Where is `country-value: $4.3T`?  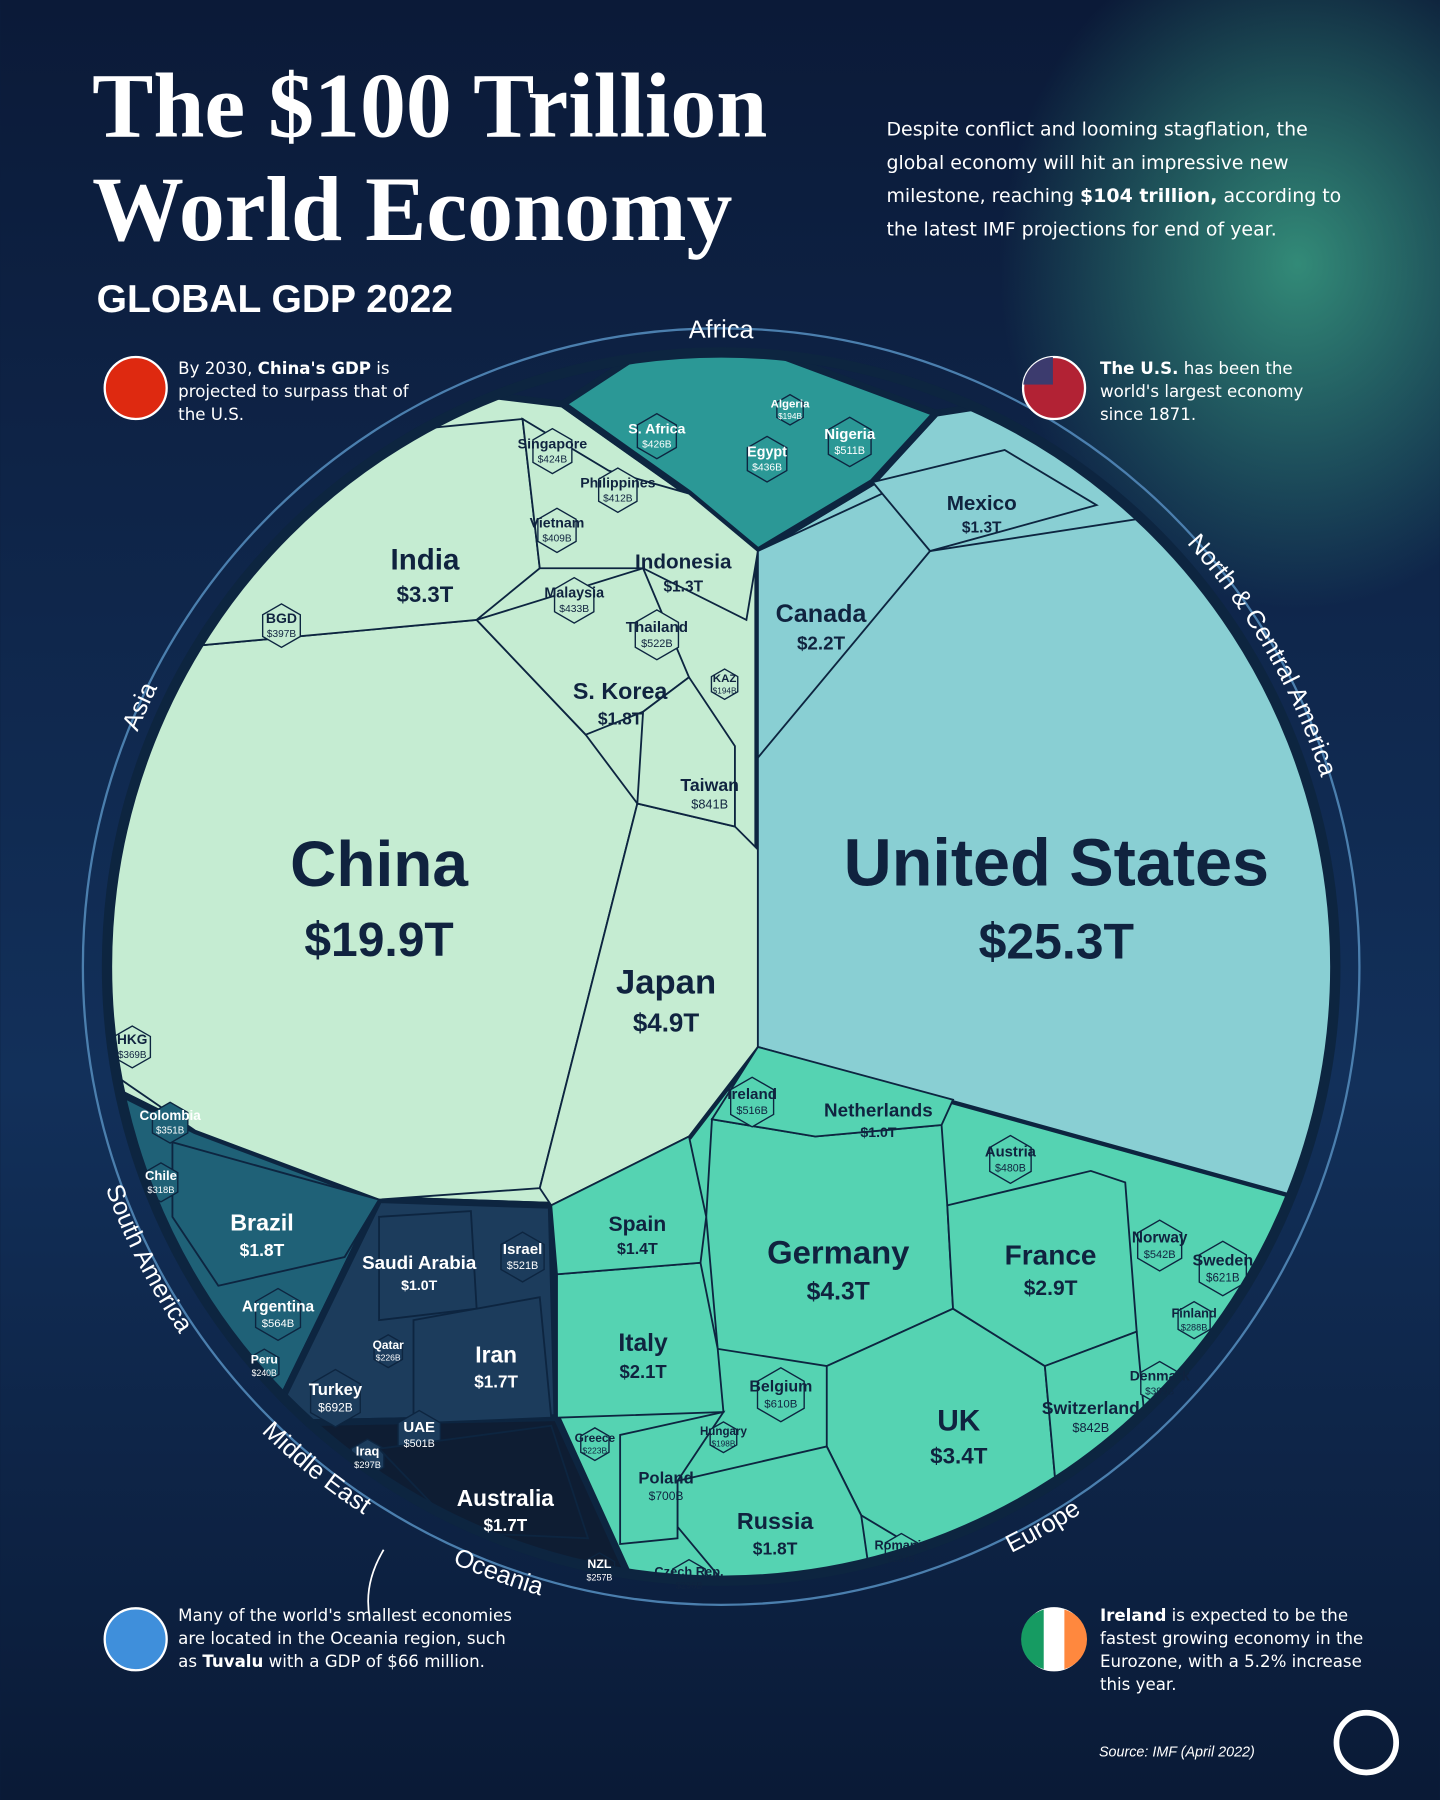 country-value: $4.3T is located at coordinates (838, 1292).